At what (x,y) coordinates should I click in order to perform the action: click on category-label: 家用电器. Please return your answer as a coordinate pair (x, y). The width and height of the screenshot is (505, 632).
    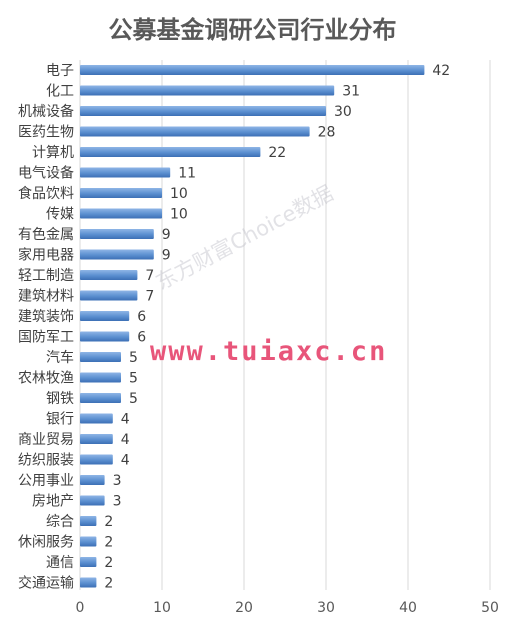
    Looking at the image, I should click on (46, 255).